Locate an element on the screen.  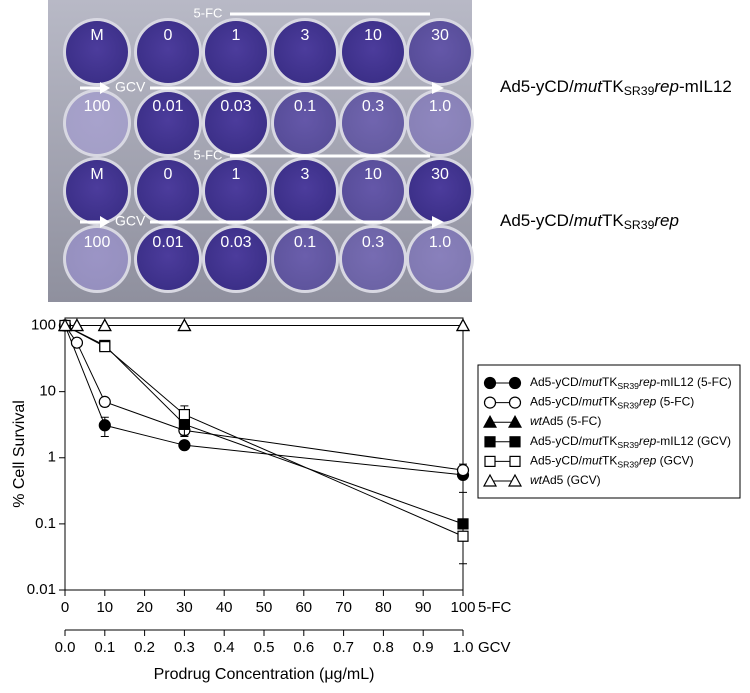
x-tick-label: 100 is located at coordinates (462, 607).